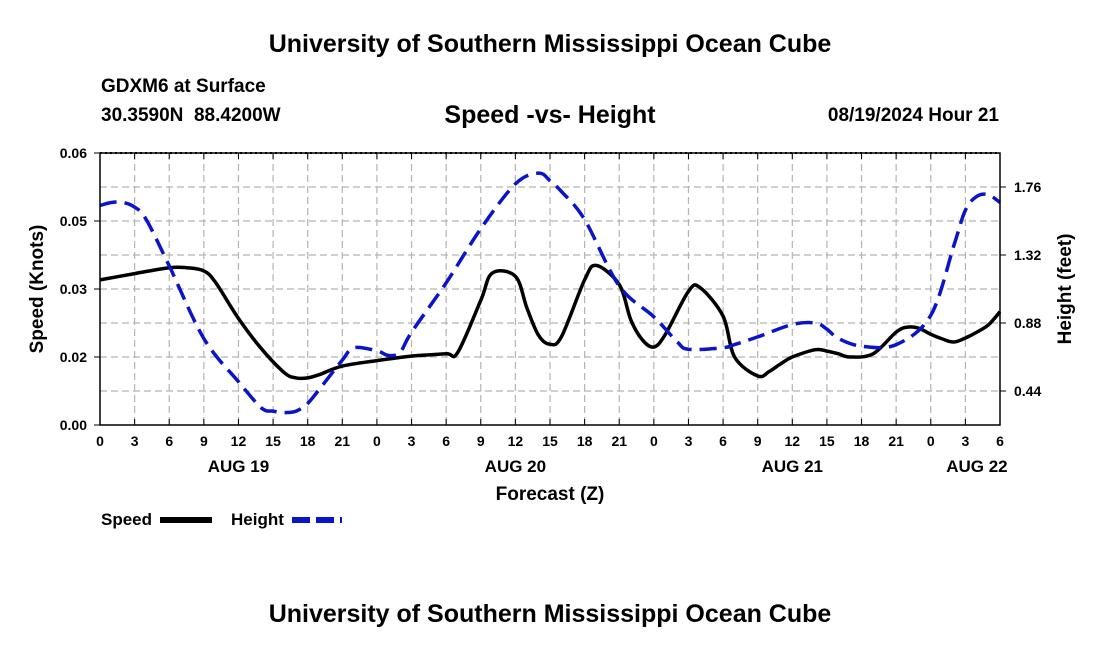  Describe the element at coordinates (238, 466) in the screenshot. I see `date-label: AUG 19` at that location.